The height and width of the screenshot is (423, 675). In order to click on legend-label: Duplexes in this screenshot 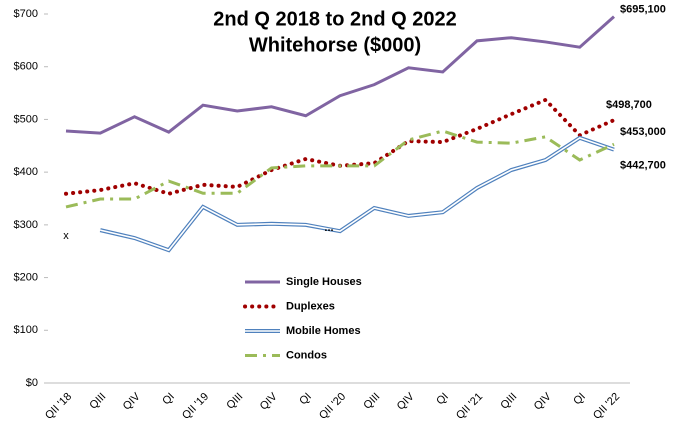, I will do `click(310, 306)`.